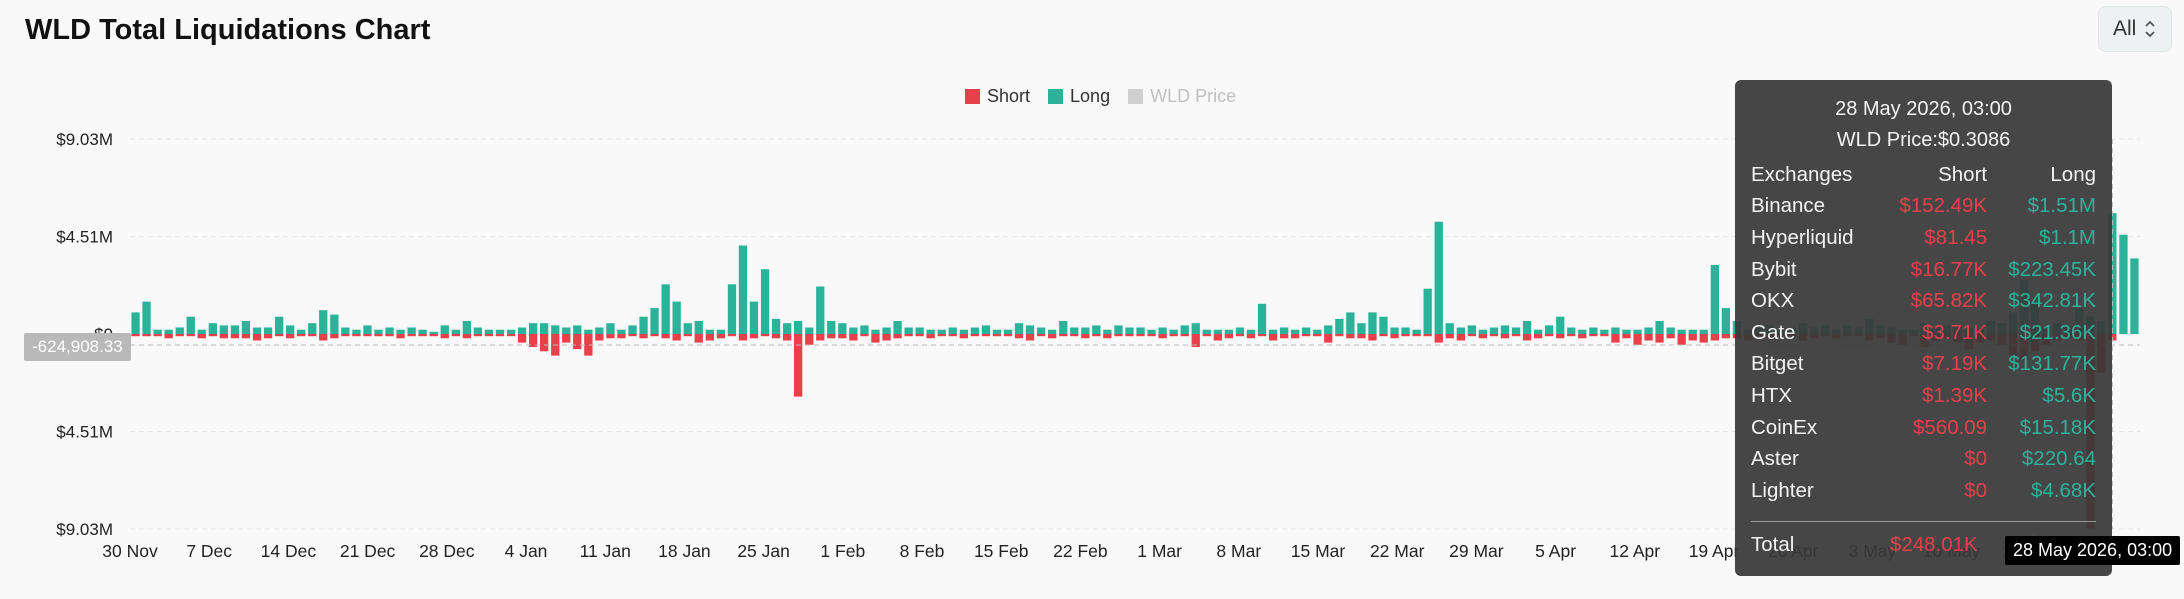 The height and width of the screenshot is (599, 2184). What do you see at coordinates (1080, 551) in the screenshot?
I see `x-tick-label: 22 Feb` at bounding box center [1080, 551].